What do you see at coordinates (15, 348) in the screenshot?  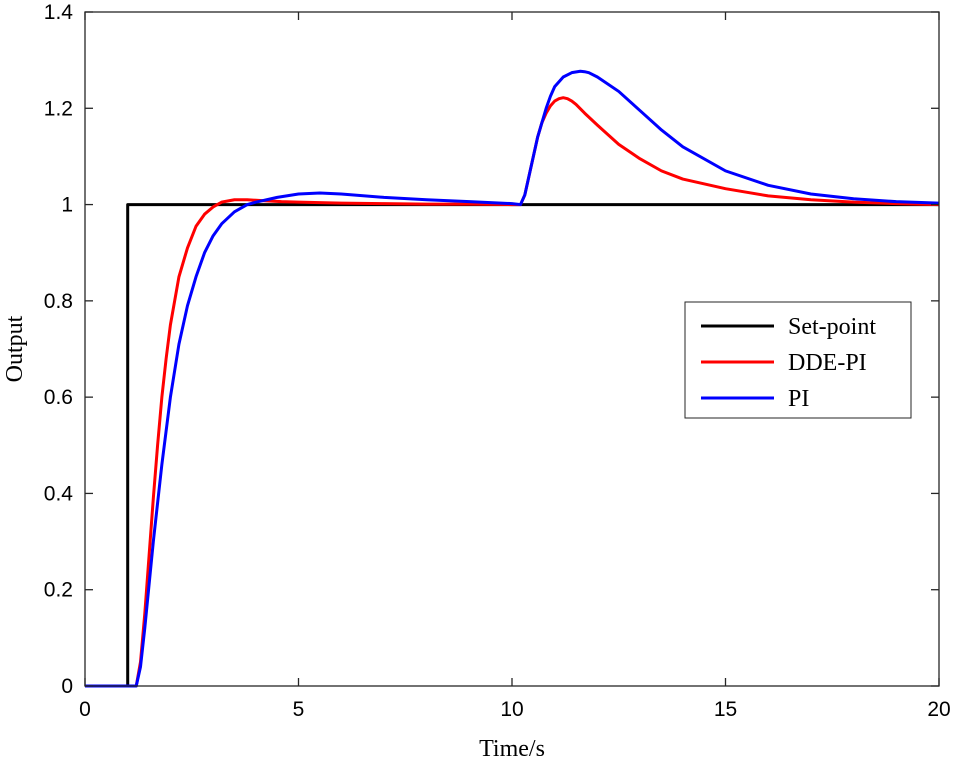 I see `y-axis-title: Output` at bounding box center [15, 348].